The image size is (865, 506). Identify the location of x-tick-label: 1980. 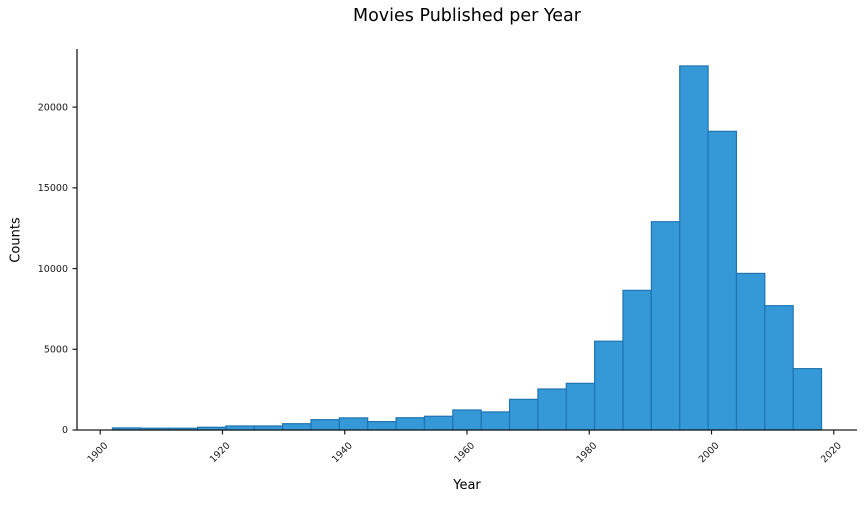
(586, 452).